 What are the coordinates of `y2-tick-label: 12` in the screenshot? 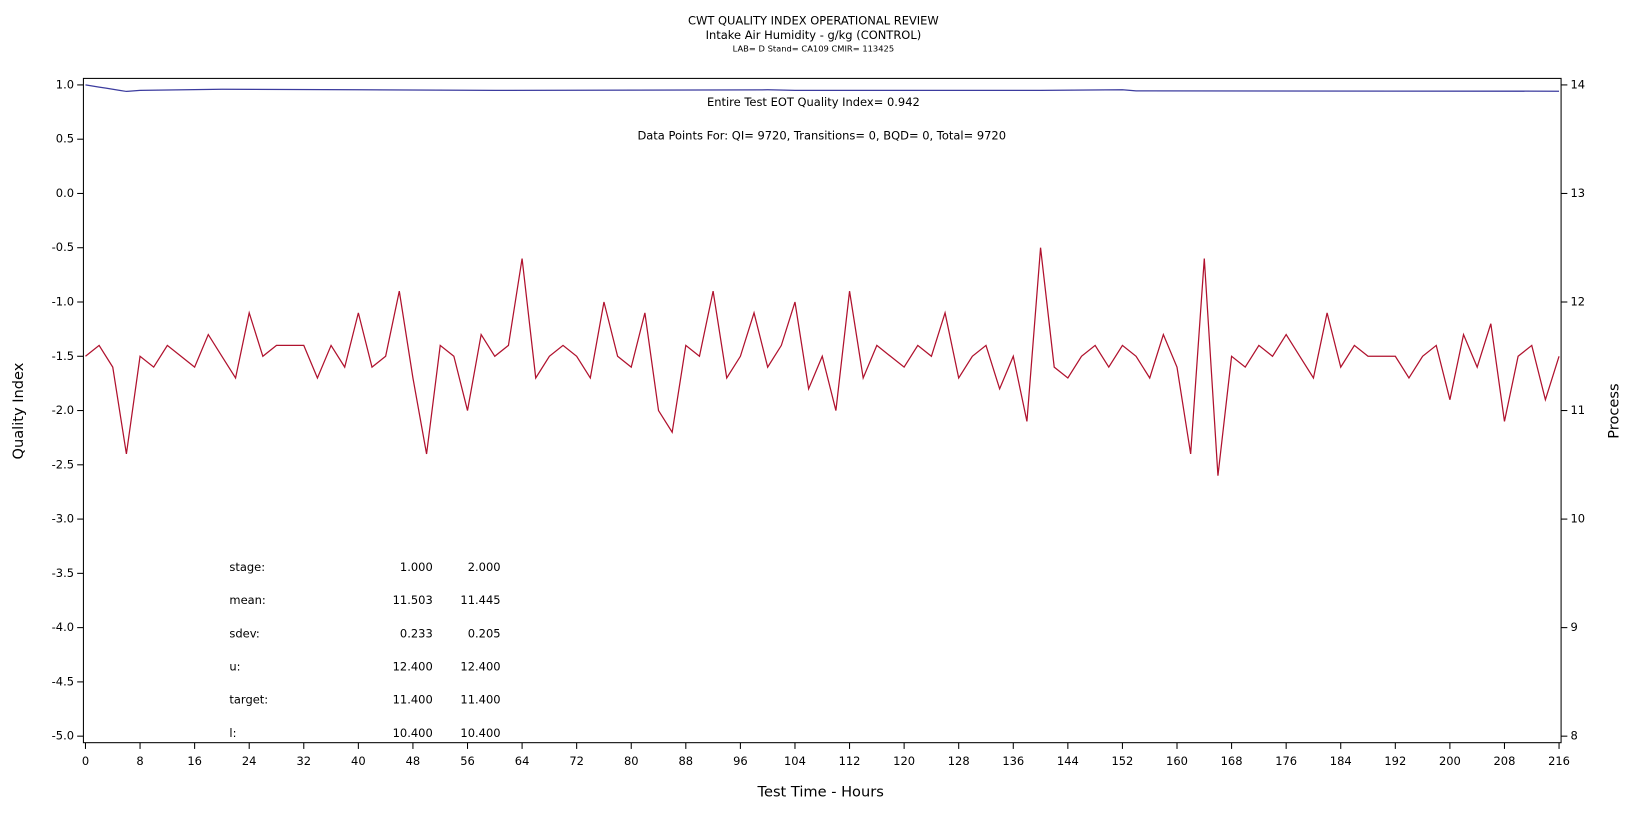 It's located at (1577, 302).